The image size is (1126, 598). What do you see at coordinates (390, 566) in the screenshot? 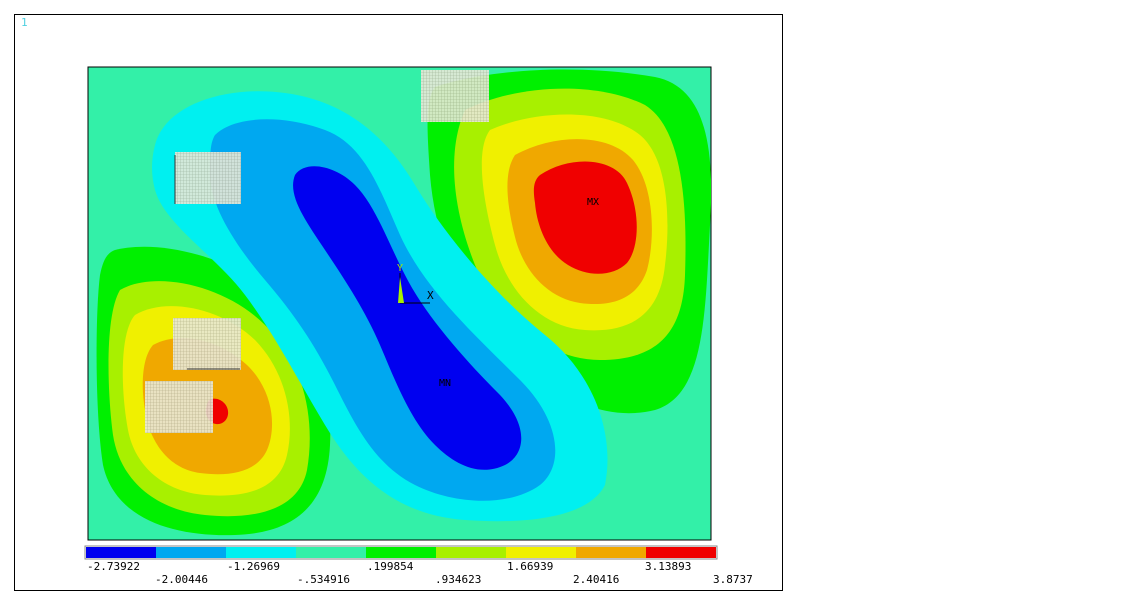
I see `legend-label-top: .199854` at bounding box center [390, 566].